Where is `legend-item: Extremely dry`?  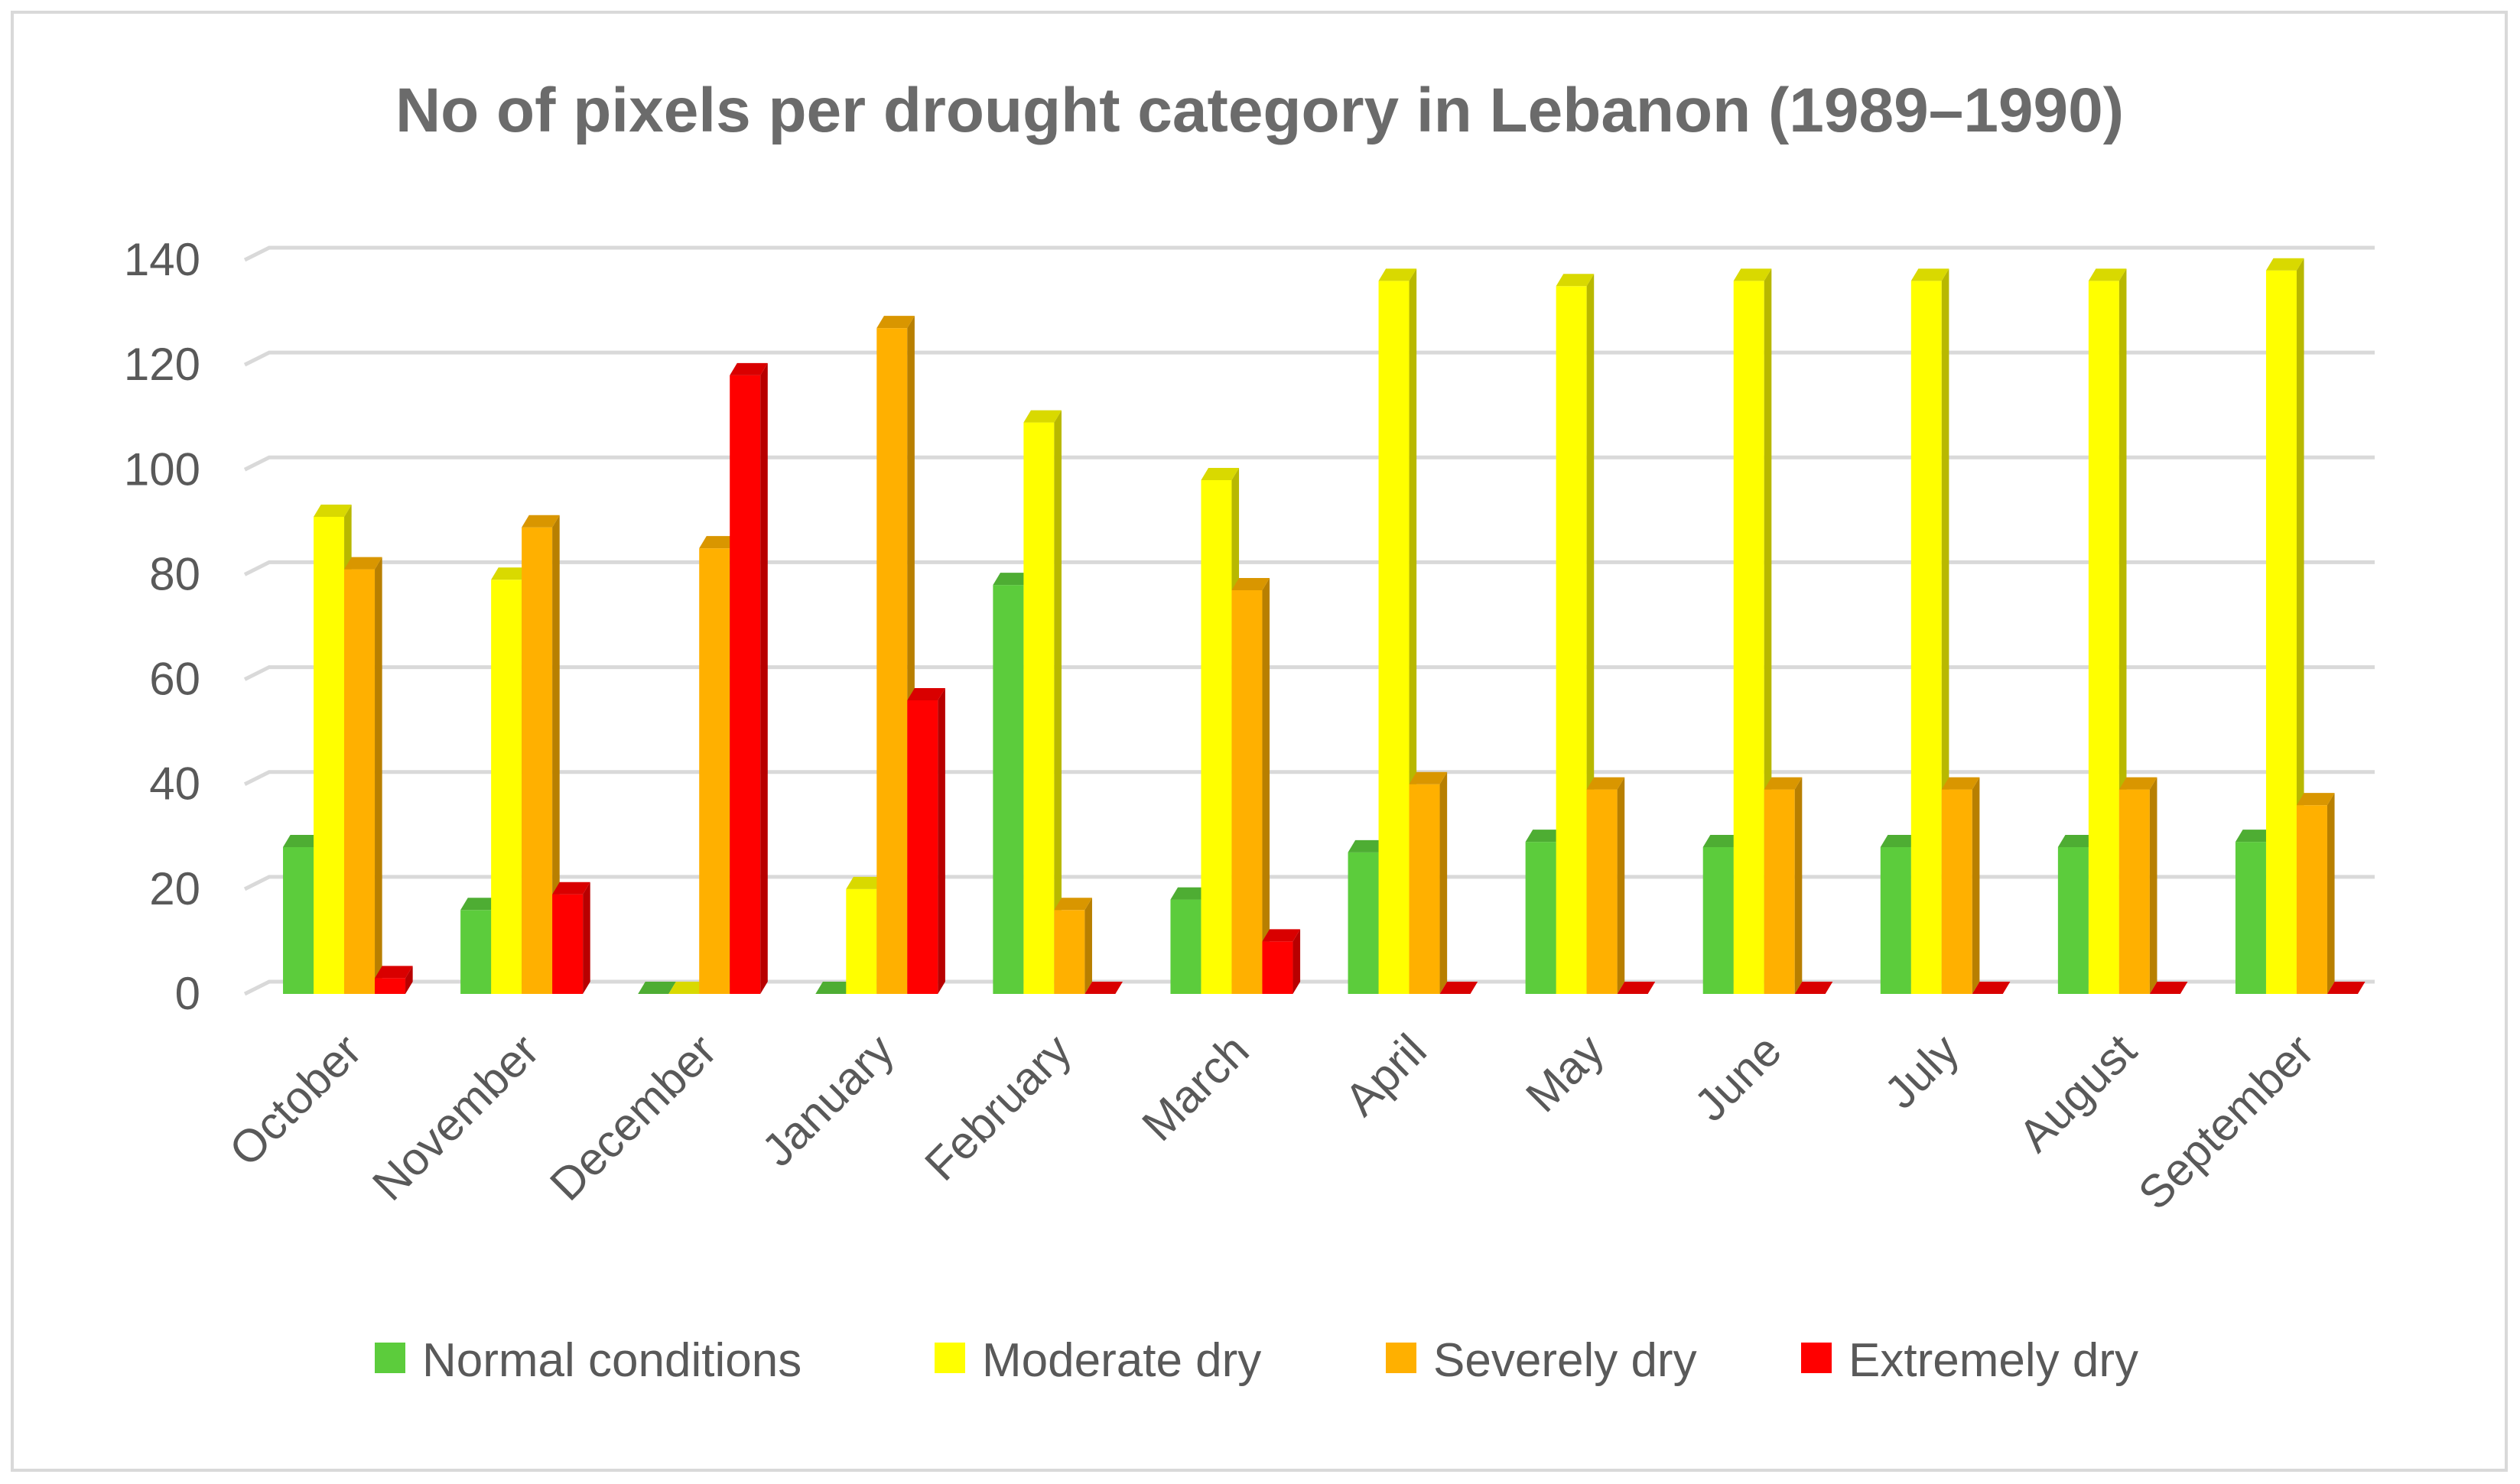
legend-item: Extremely dry is located at coordinates (1969, 1361).